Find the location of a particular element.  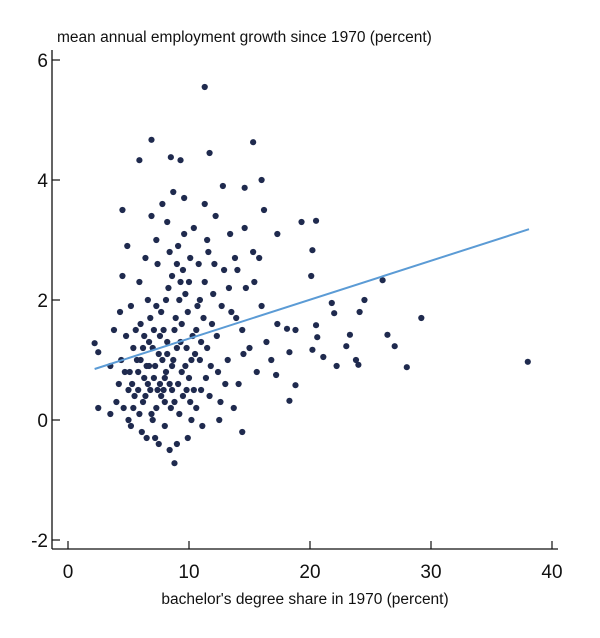

y-tick-label: 2 is located at coordinates (42, 301).